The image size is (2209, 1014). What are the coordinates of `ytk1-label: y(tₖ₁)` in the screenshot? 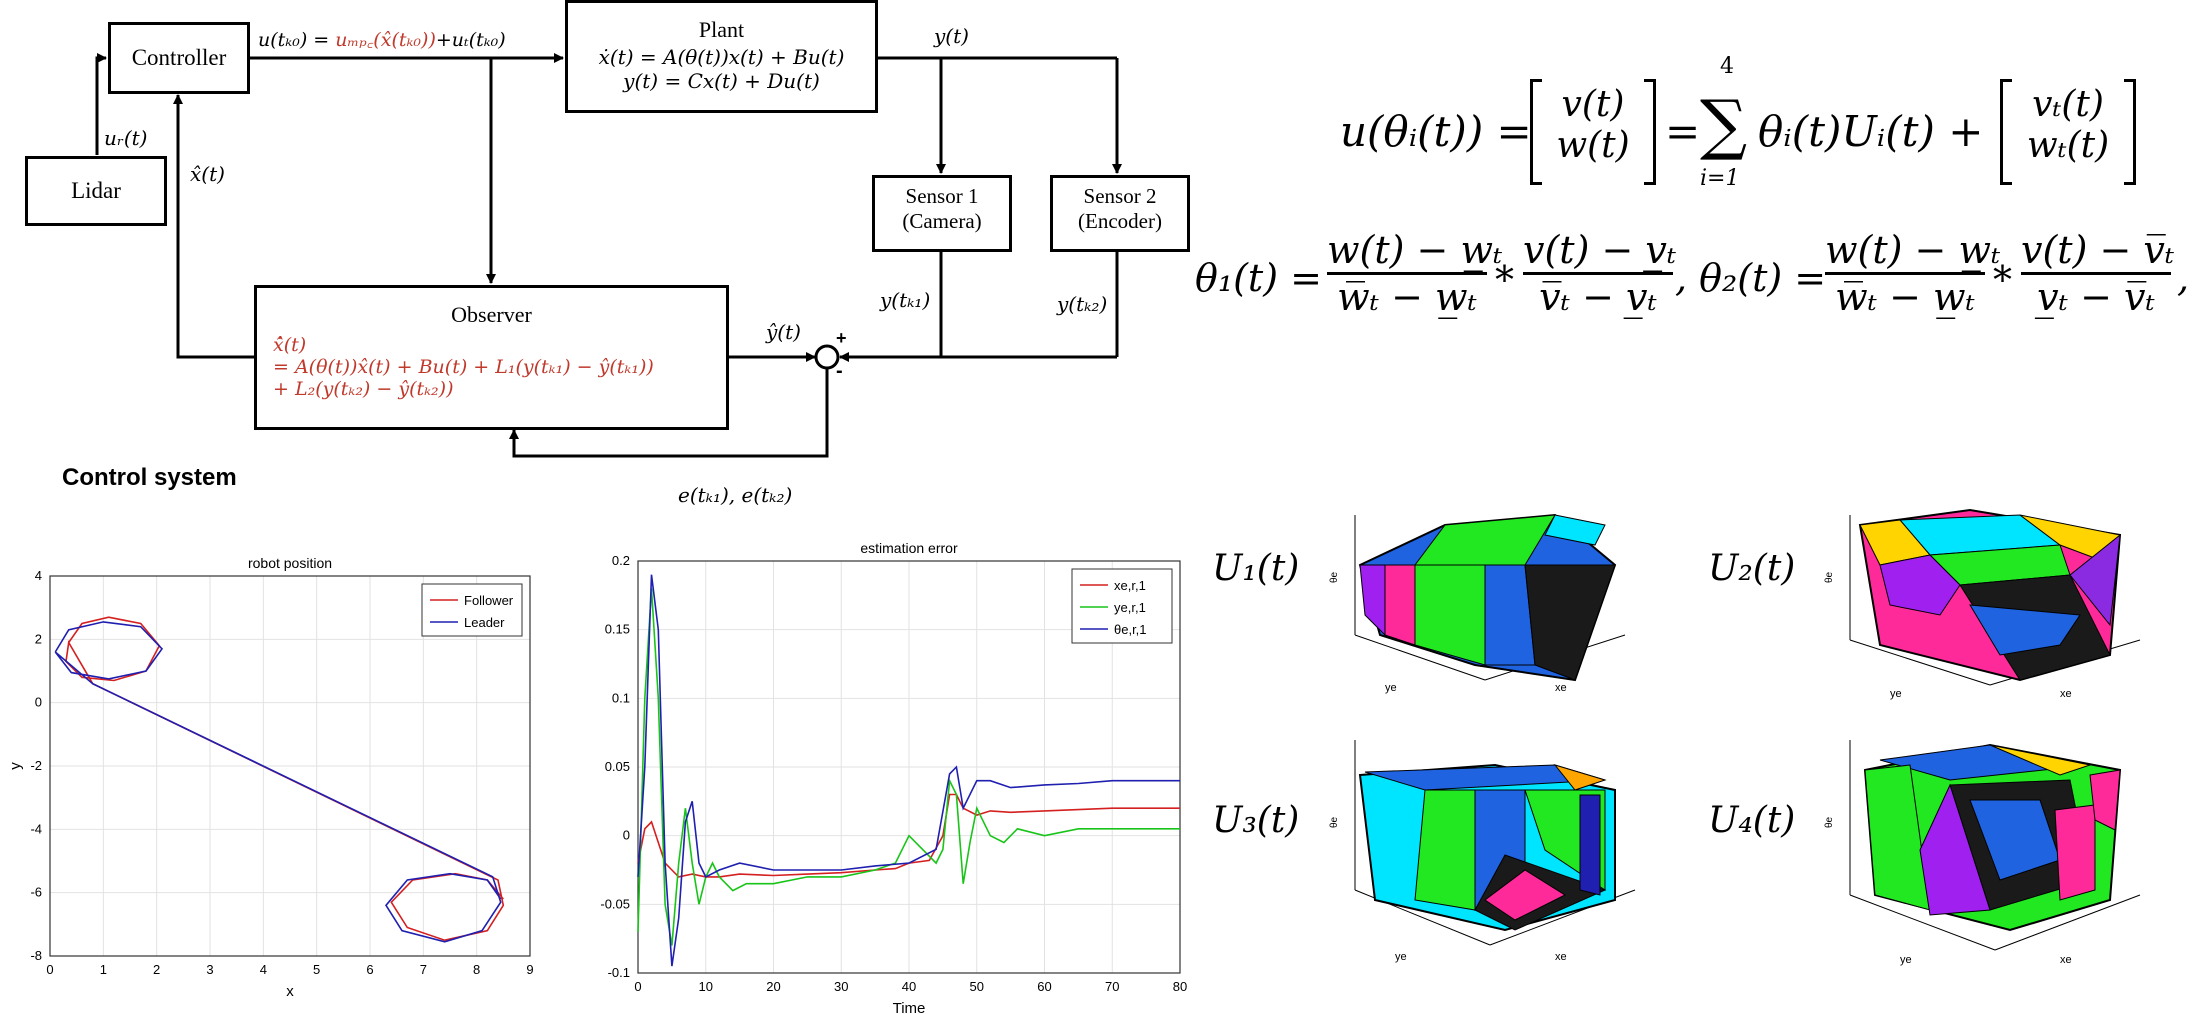 It's located at (905, 300).